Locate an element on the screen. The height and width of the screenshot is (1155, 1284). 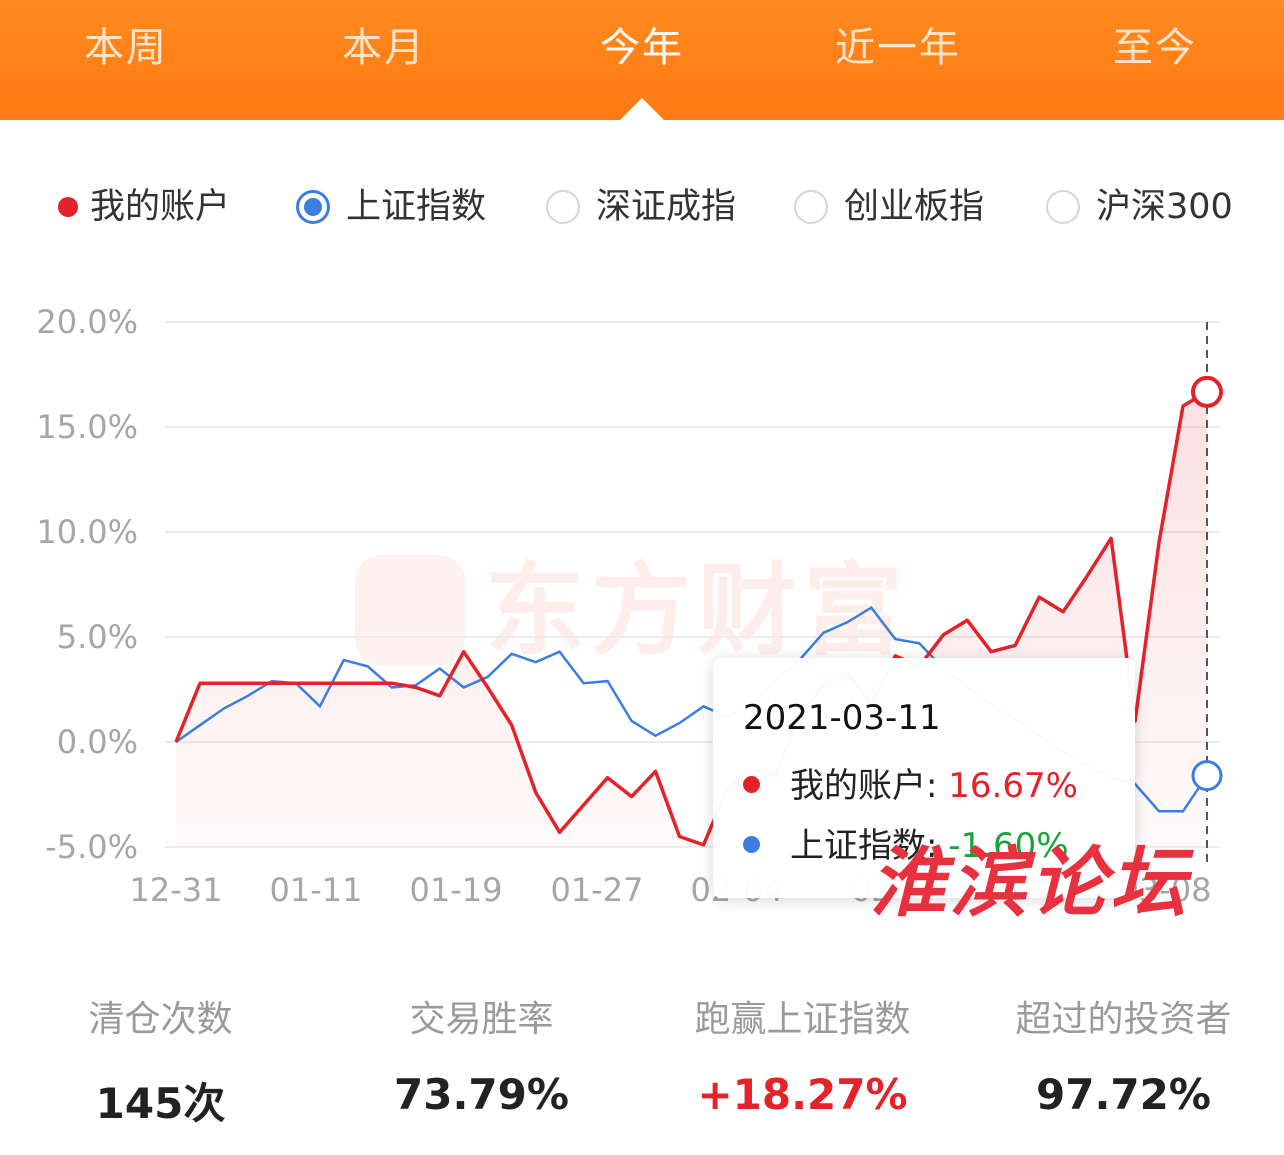
stat-value: 145次 is located at coordinates (160, 1103).